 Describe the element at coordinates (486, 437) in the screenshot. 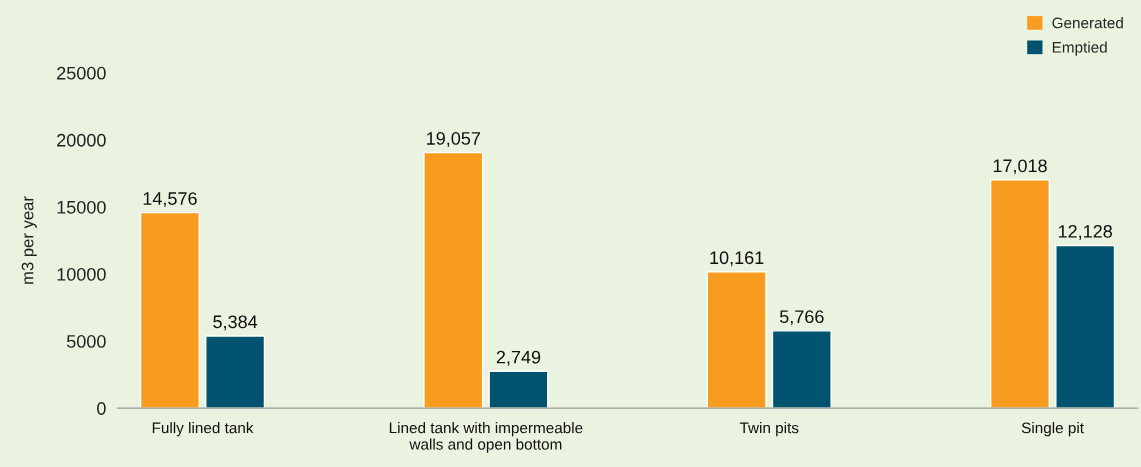

I see `x-tick-label: Lined tank with impermeable walls and open bottom` at that location.